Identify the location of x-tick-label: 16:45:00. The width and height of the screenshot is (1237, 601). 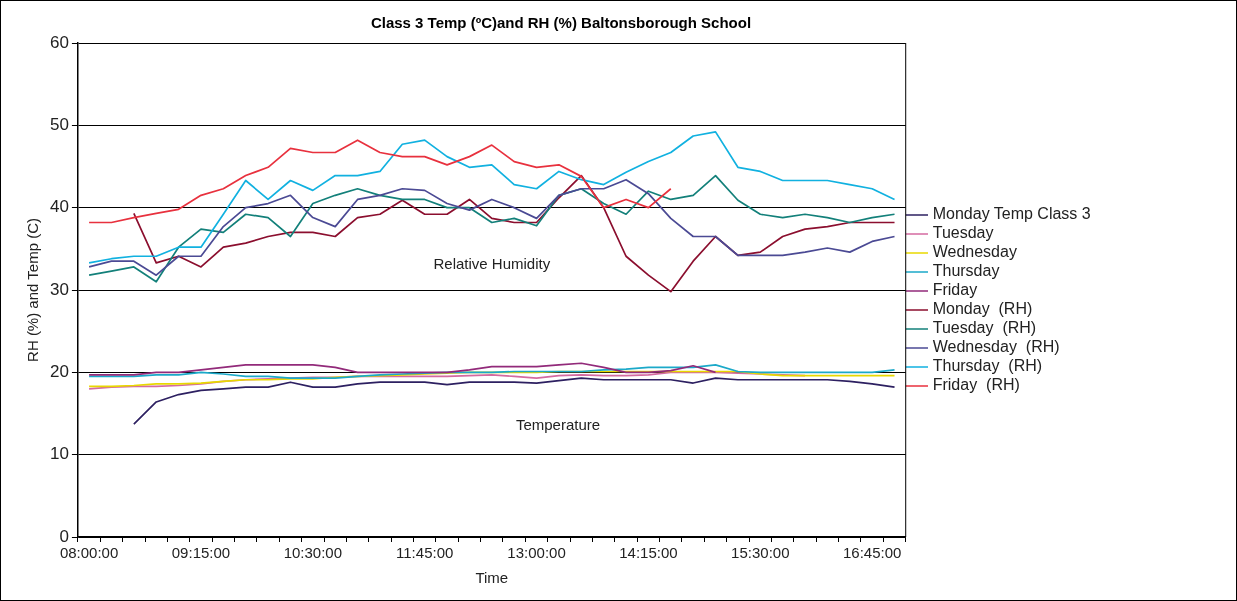
(872, 553).